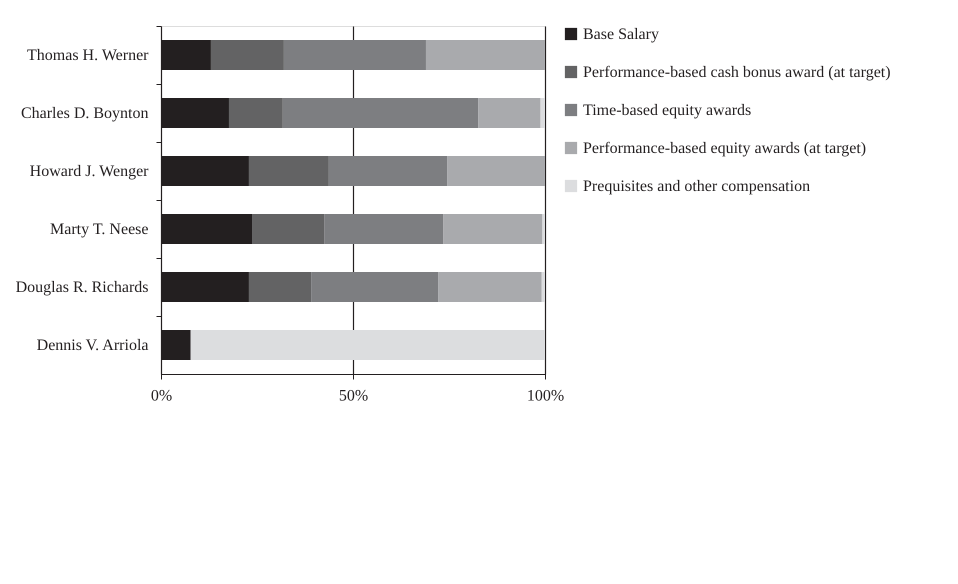  What do you see at coordinates (82, 287) in the screenshot?
I see `y-tick-label: Douglas R. Richards` at bounding box center [82, 287].